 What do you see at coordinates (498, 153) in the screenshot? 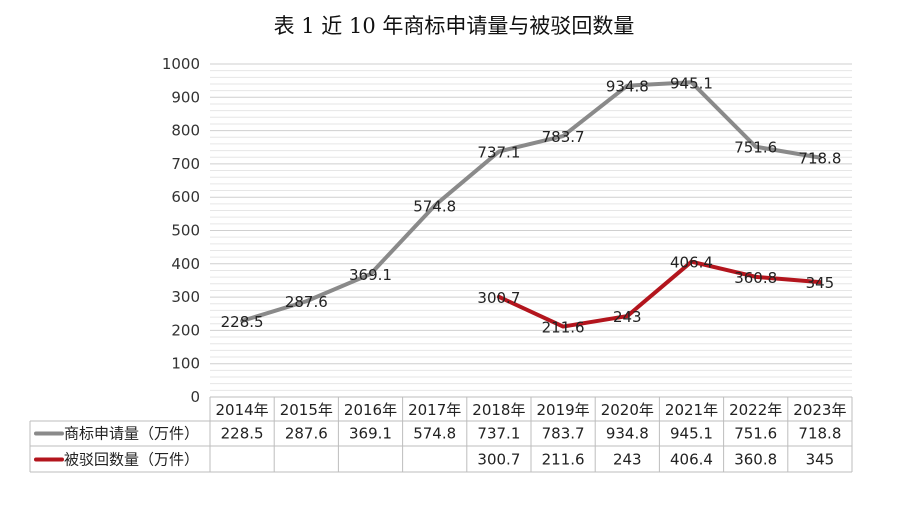
I see `data-label: 737.1` at bounding box center [498, 153].